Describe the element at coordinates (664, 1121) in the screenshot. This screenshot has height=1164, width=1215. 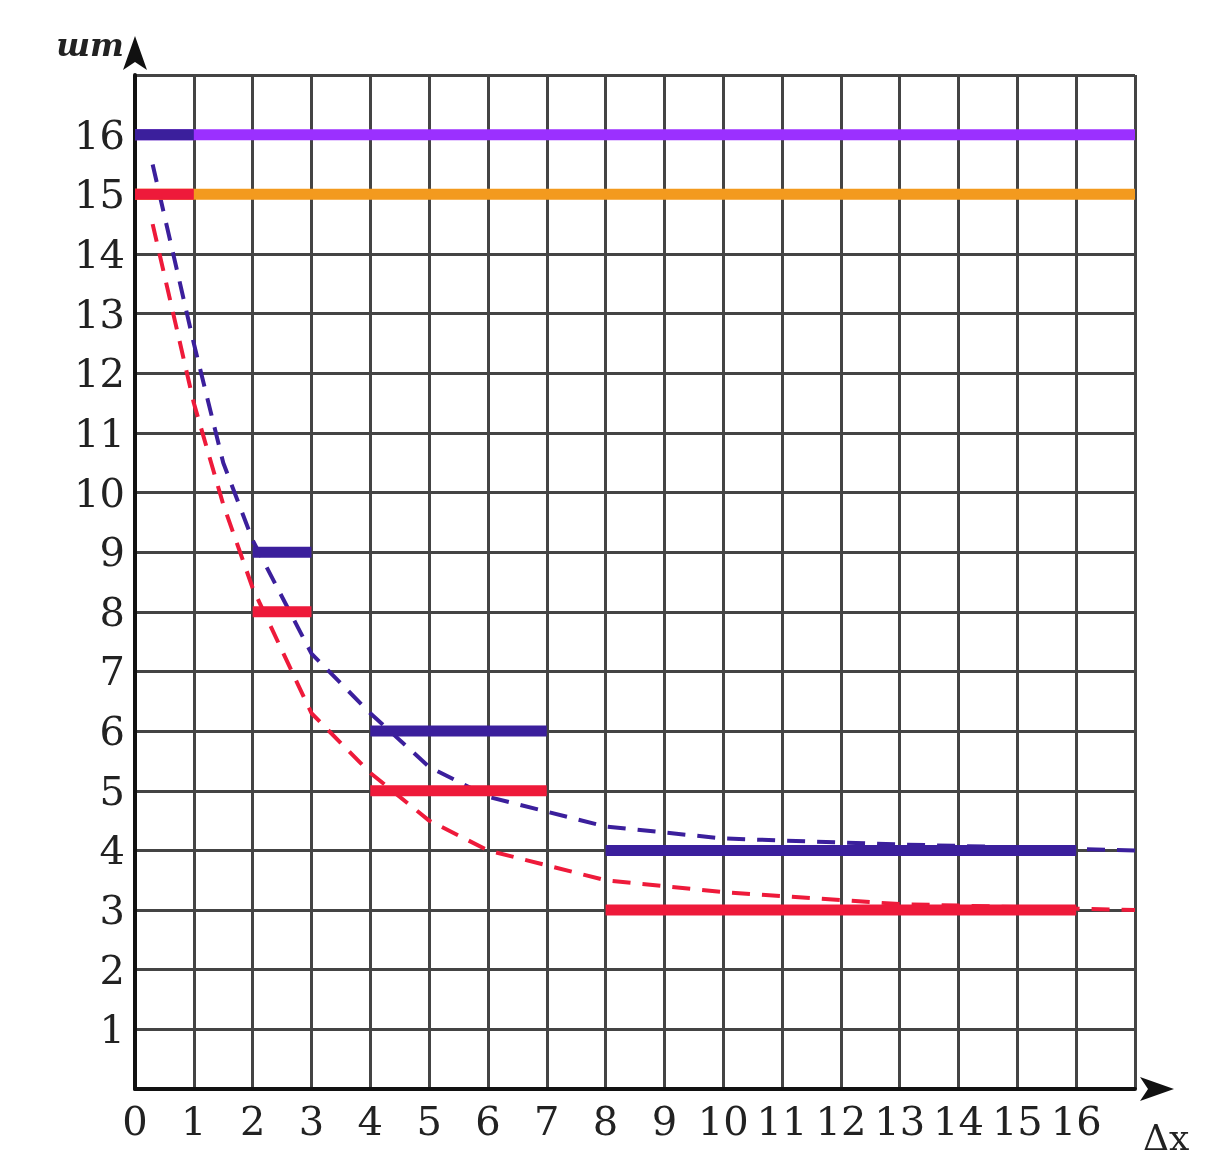
I see `x-tick-label: 9` at that location.